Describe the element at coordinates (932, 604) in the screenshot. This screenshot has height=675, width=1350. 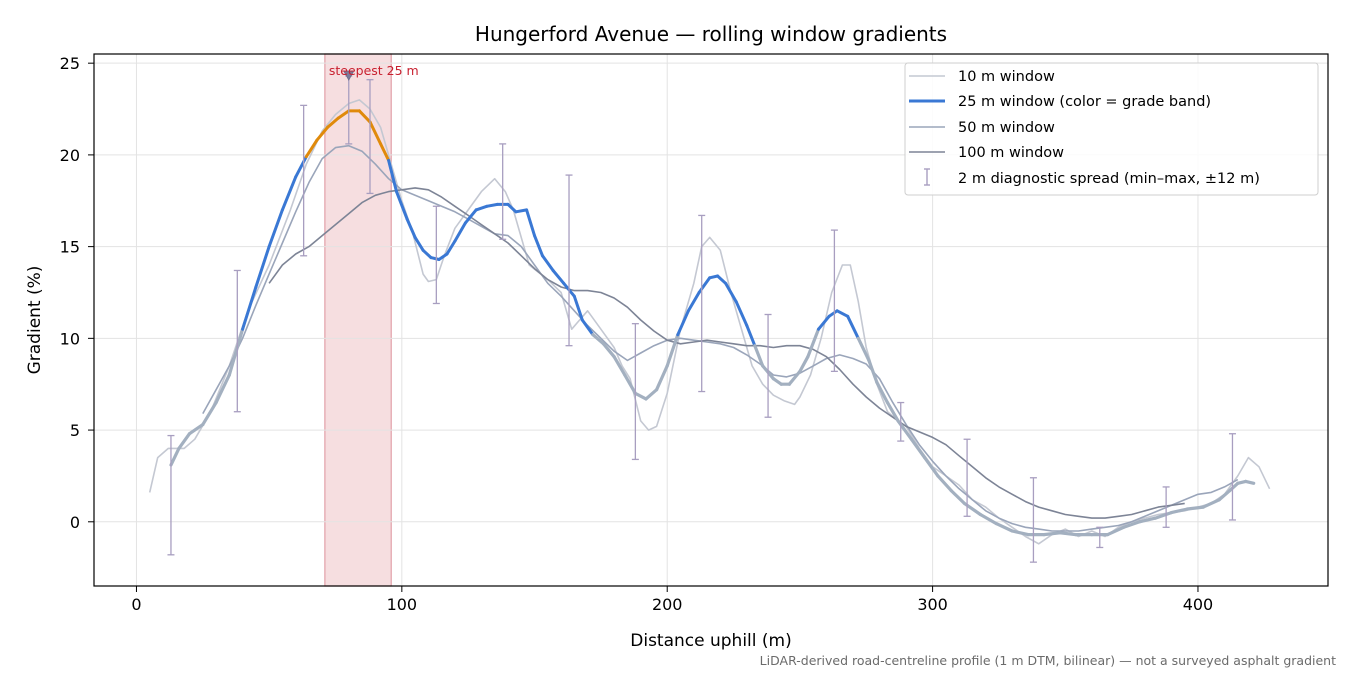
I see `x-tick-label: 300` at that location.